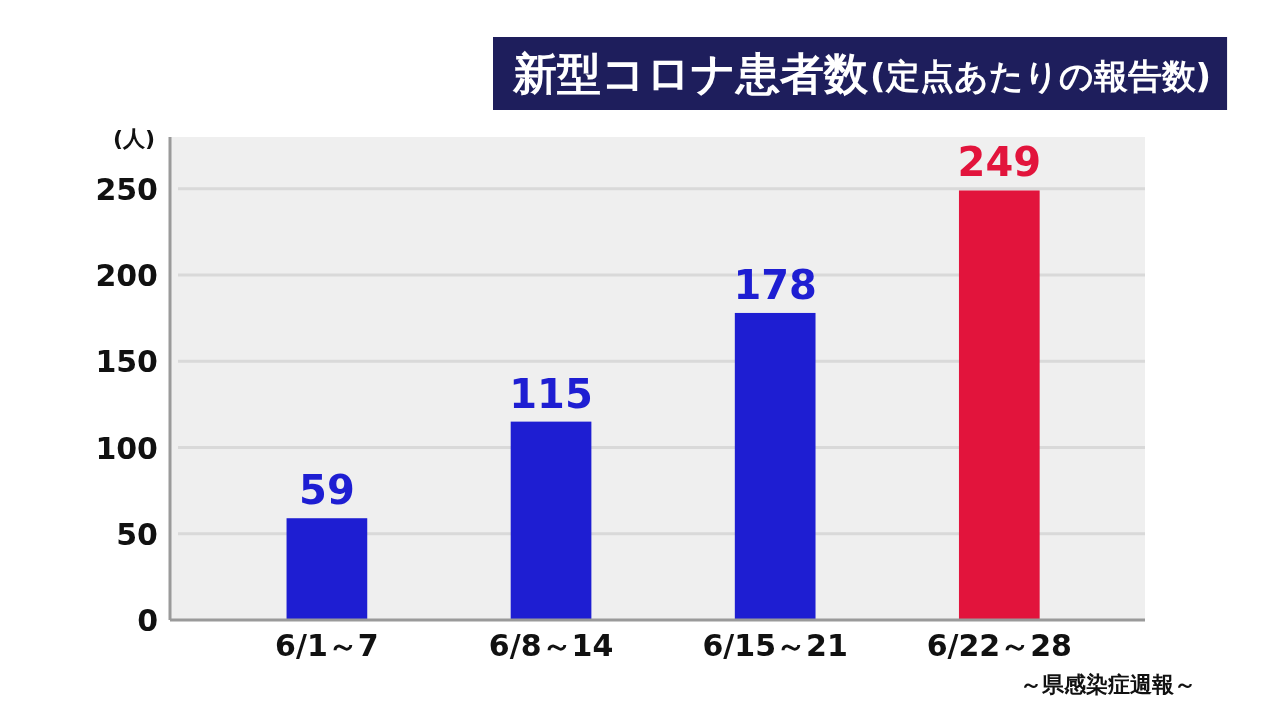 The width and height of the screenshot is (1280, 720). Describe the element at coordinates (1108, 684) in the screenshot. I see `annotation: ～県感染症週報～` at that location.